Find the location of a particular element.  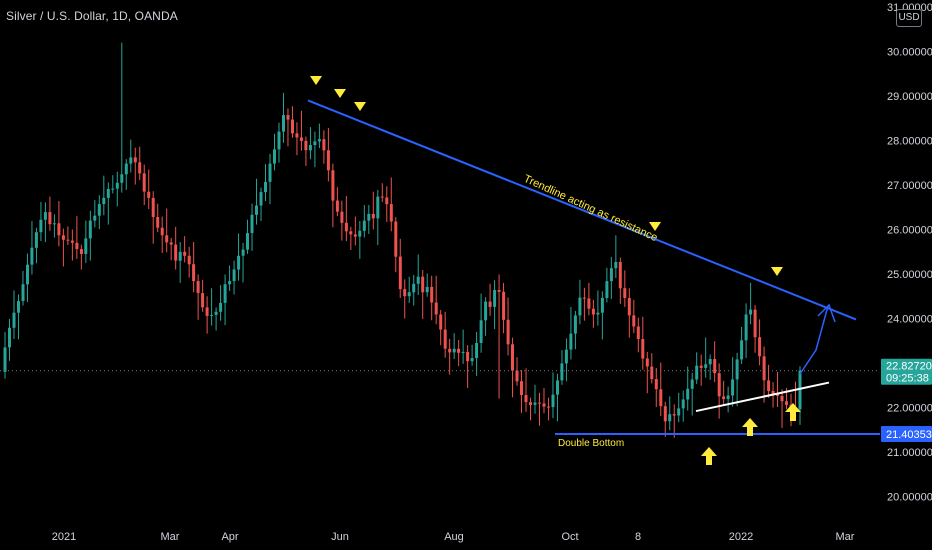

x-tick-label: Oct is located at coordinates (569, 537).